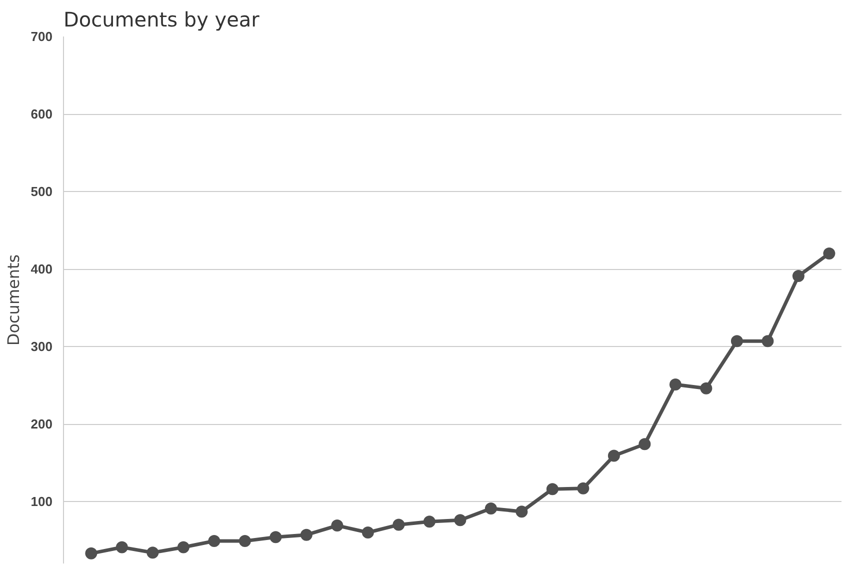  I want to click on y-tick-label: 200, so click(41, 424).